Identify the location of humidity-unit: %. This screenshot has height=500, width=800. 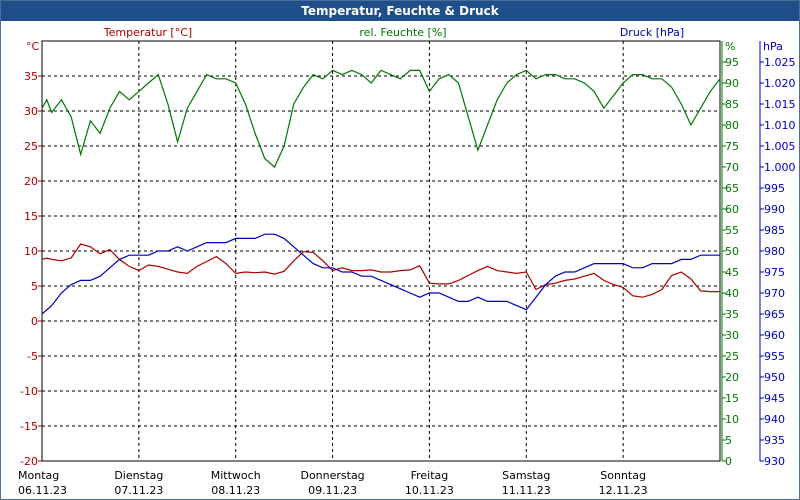
(730, 46).